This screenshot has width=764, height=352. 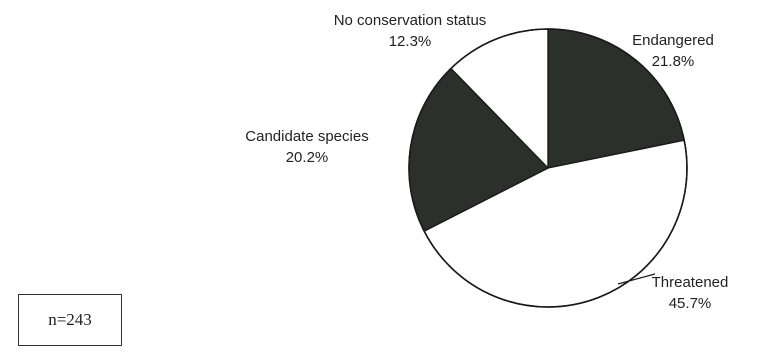 I want to click on label-endangered-value: 21.8%, so click(x=673, y=61).